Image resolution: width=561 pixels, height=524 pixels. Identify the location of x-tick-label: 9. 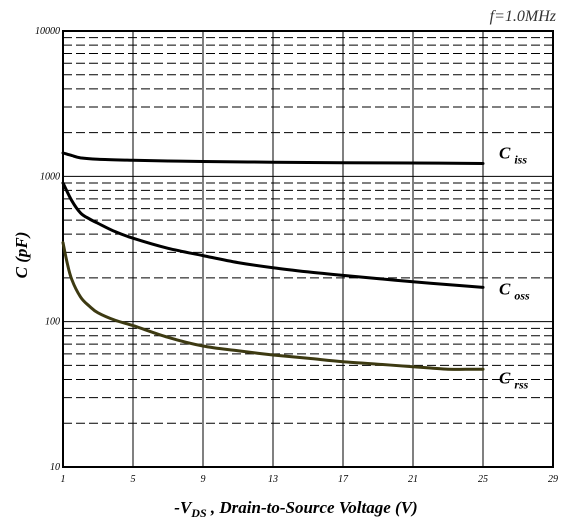
(203, 479).